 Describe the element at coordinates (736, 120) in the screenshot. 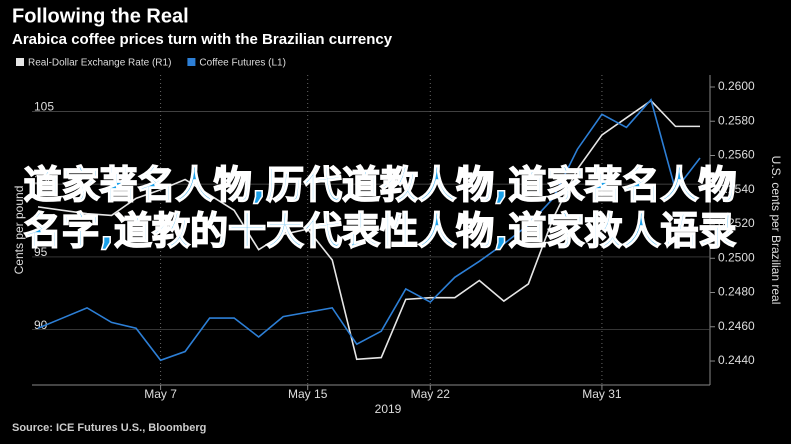

I see `y2-tick-label: 0.2580` at that location.